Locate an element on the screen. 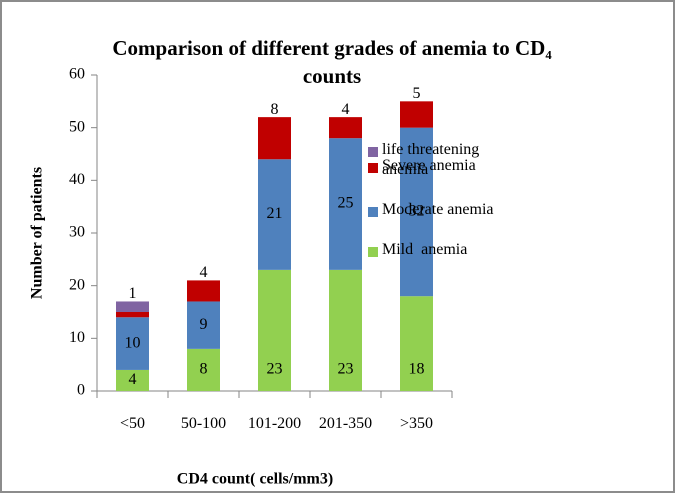 This screenshot has width=675, height=493. data-label: 25 is located at coordinates (346, 203).